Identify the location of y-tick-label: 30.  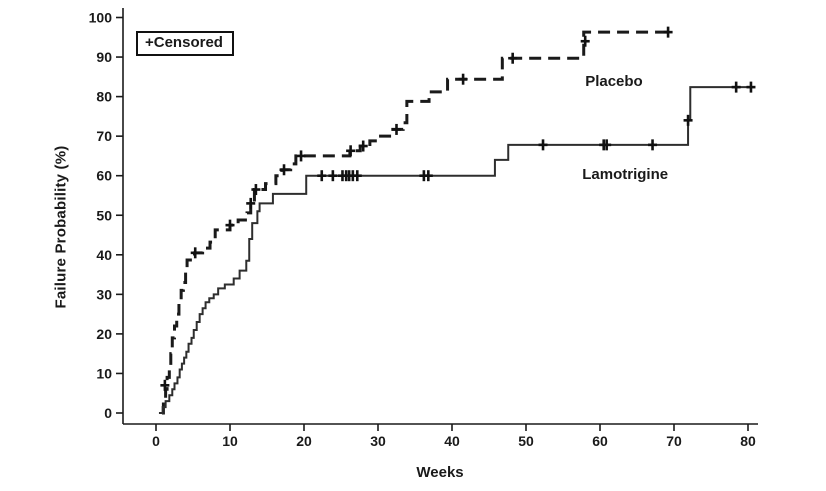
(104, 294).